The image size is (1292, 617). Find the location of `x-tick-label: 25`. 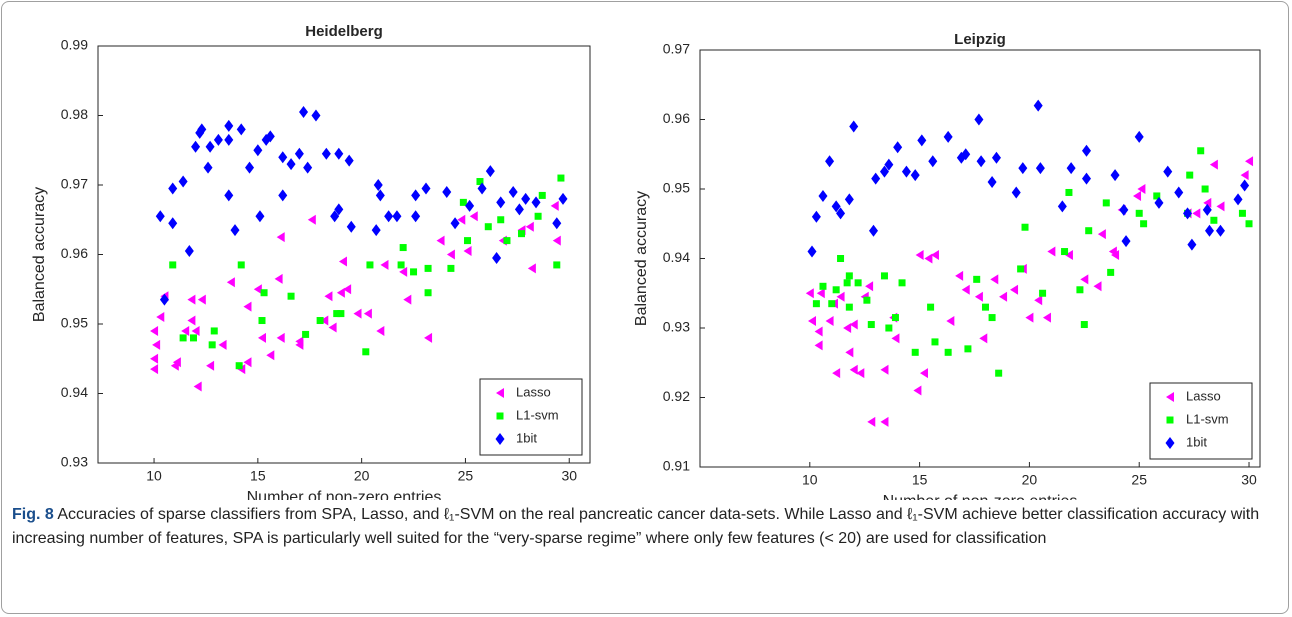

x-tick-label: 25 is located at coordinates (1139, 480).